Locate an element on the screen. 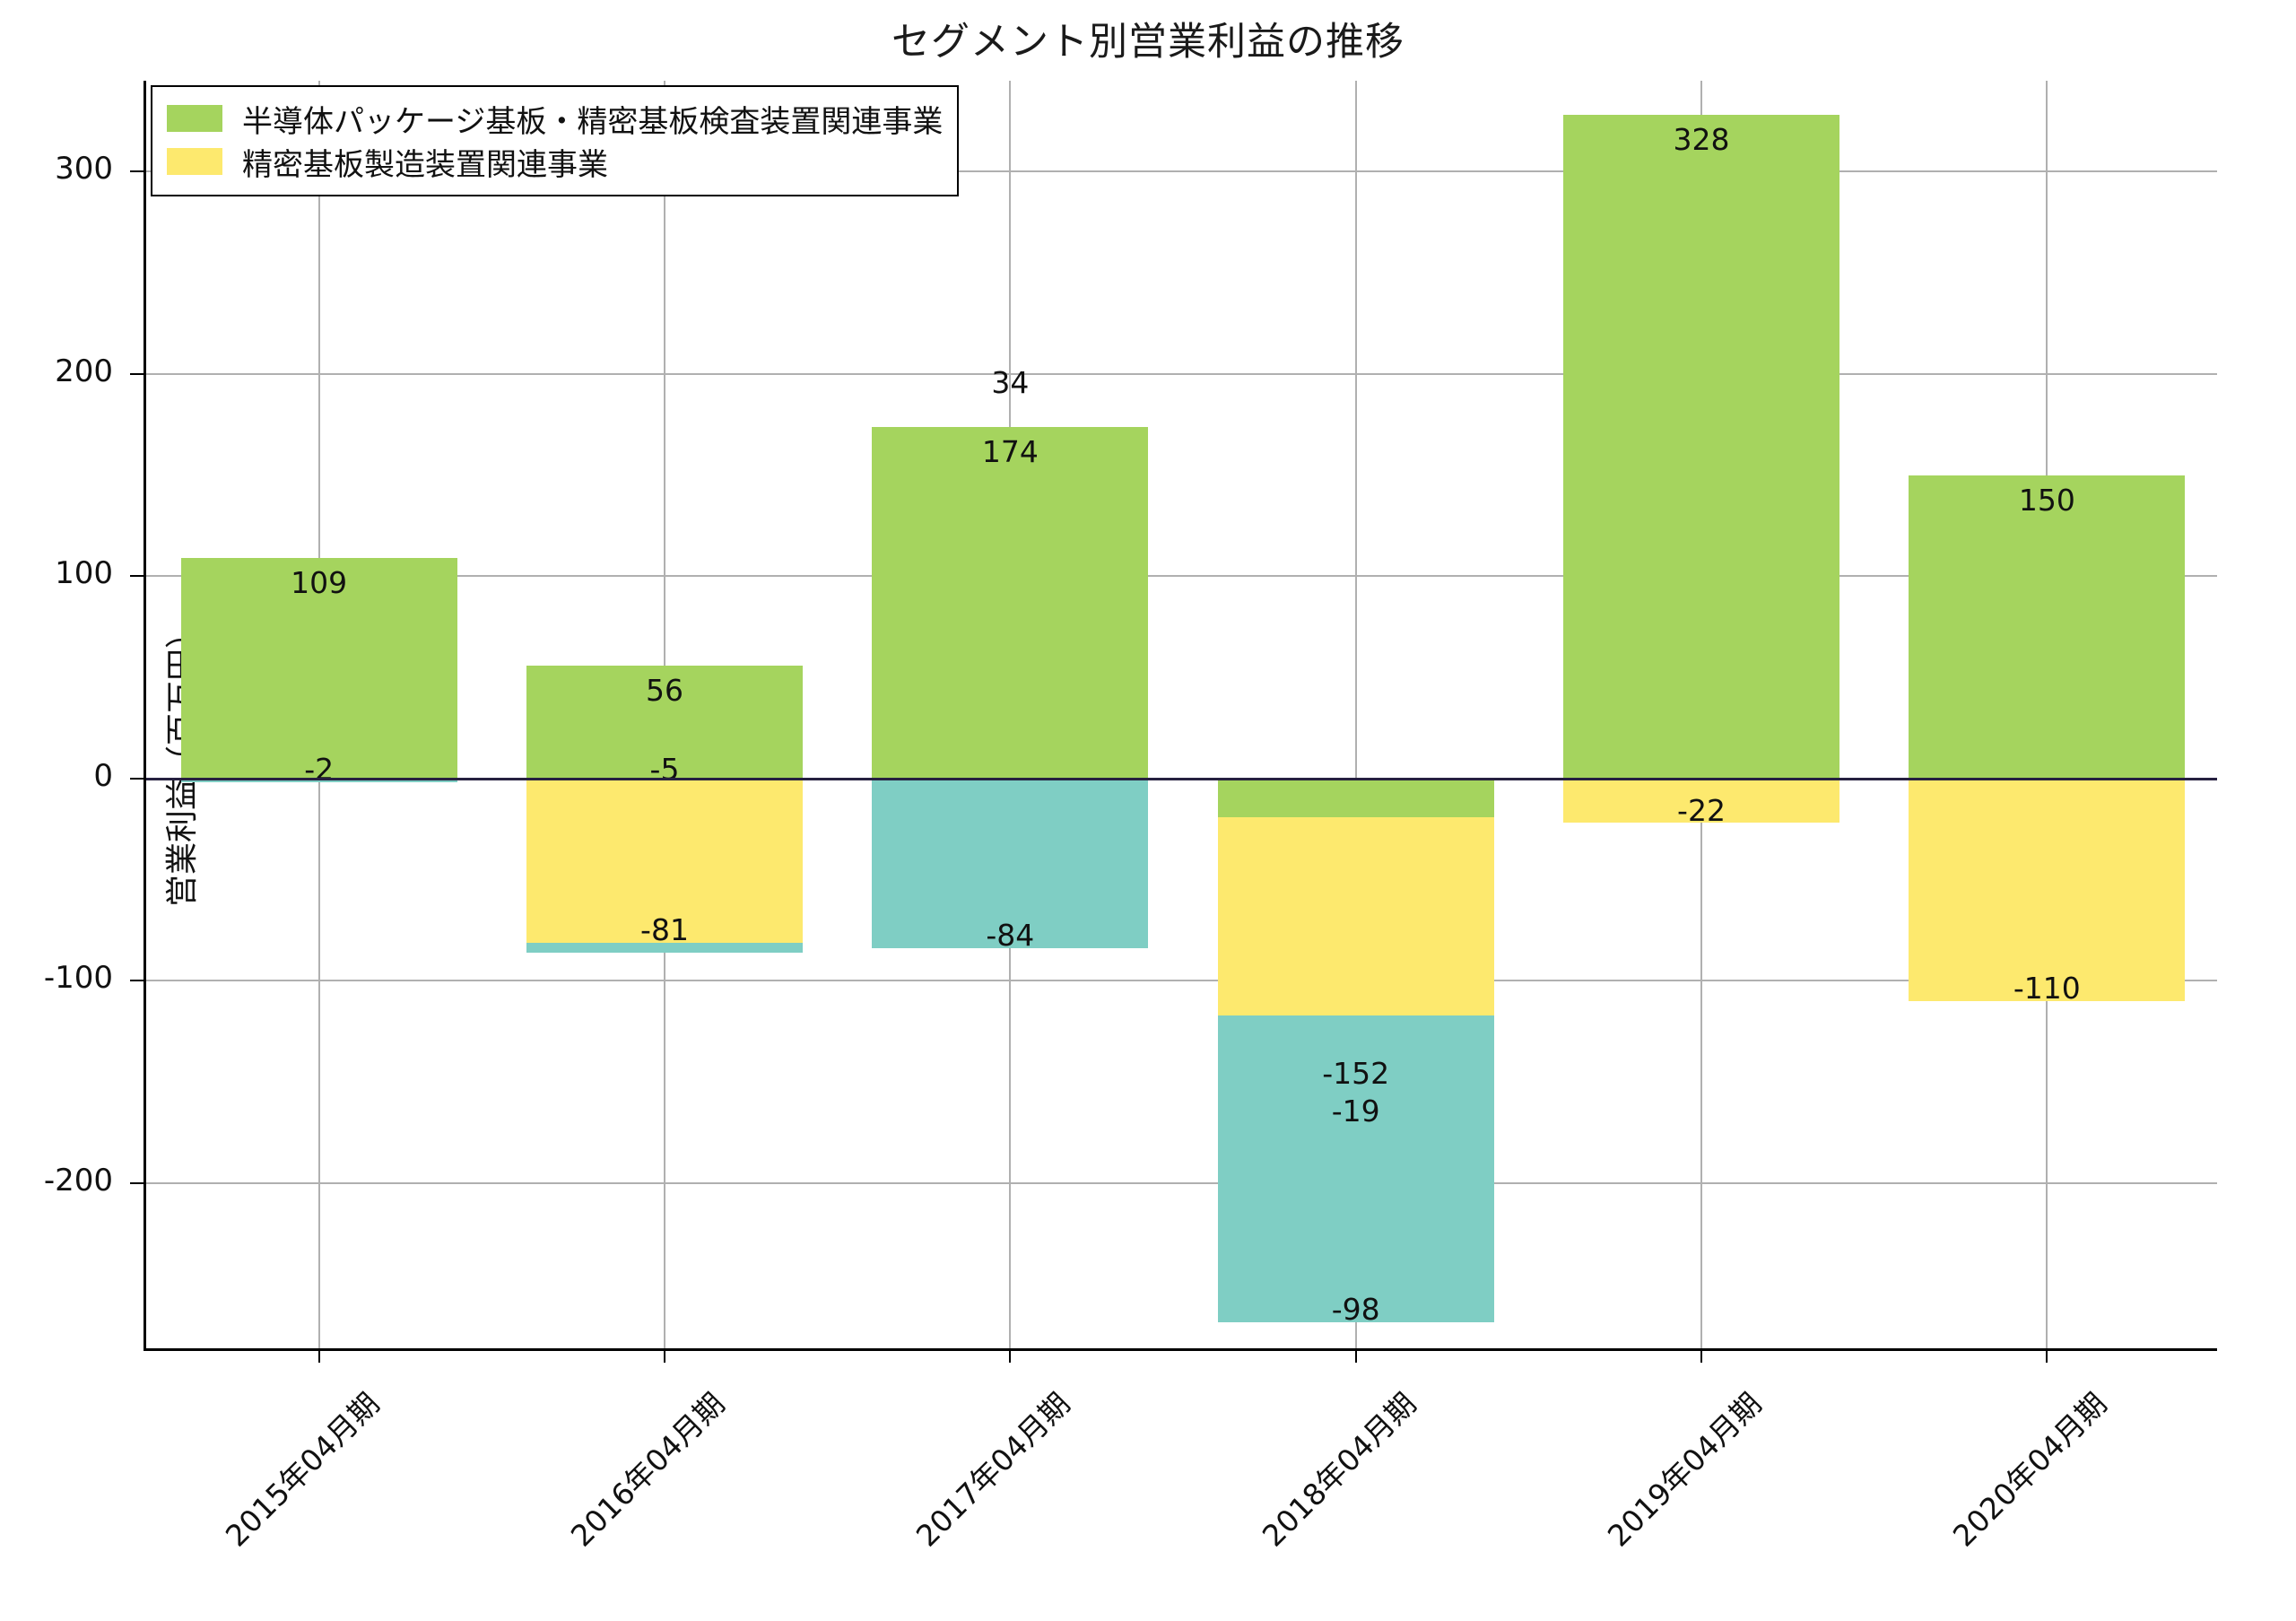 The height and width of the screenshot is (1621, 2296). zero-baseline is located at coordinates (1181, 778).